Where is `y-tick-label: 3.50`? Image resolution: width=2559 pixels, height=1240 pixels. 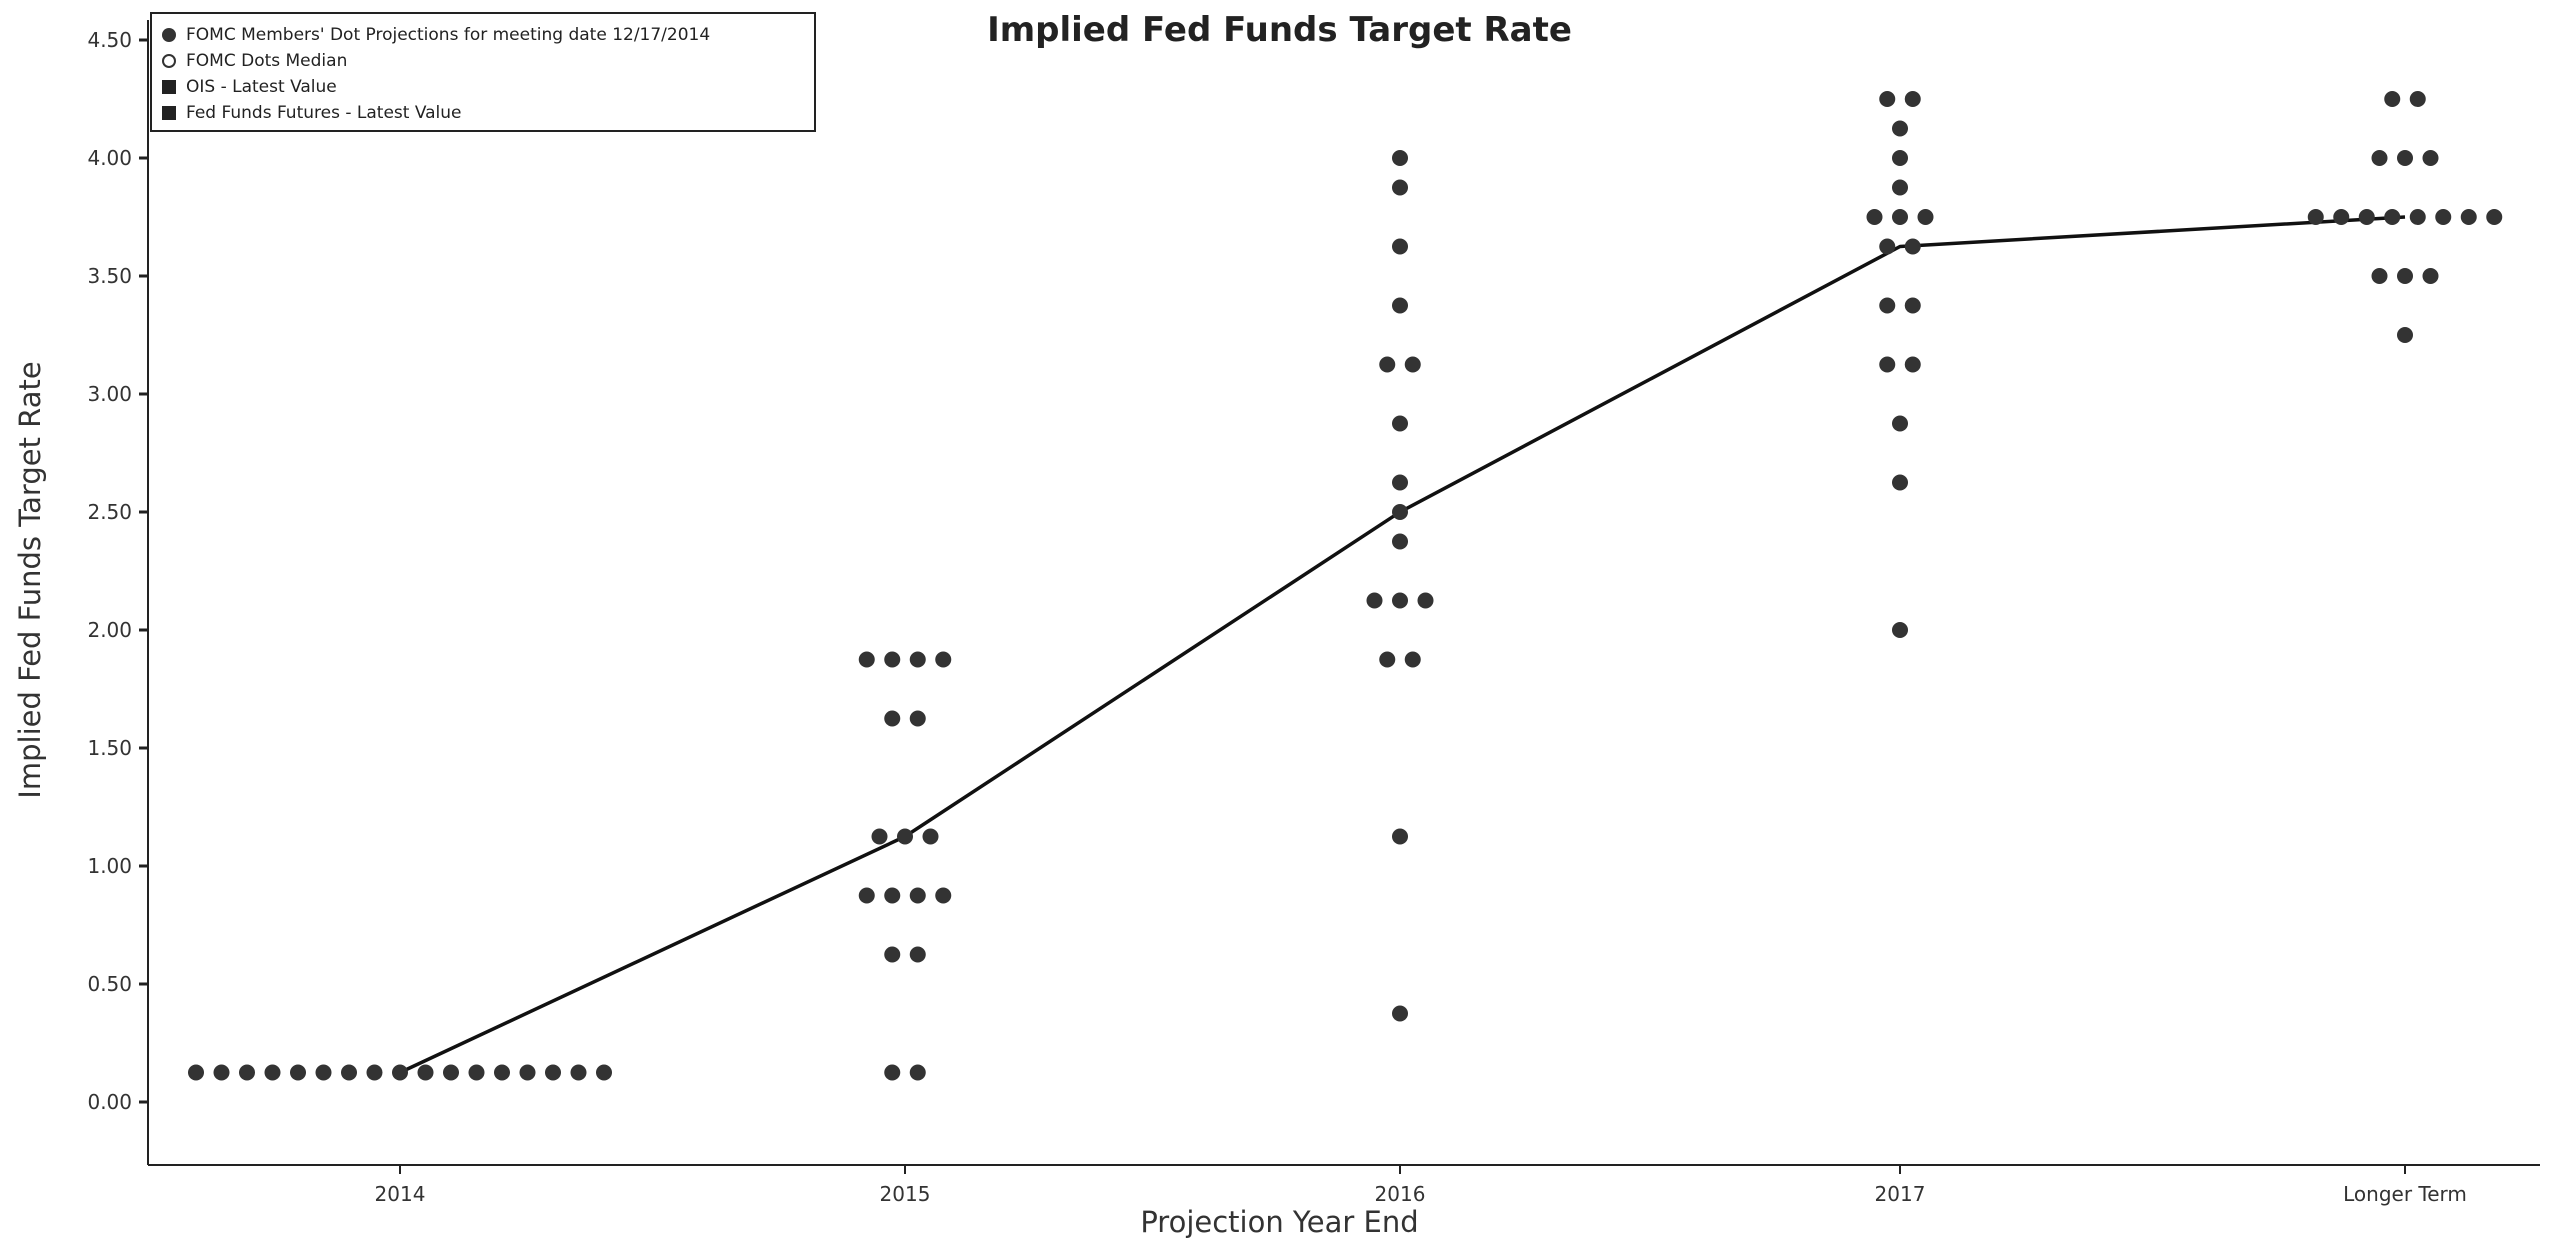 y-tick-label: 3.50 is located at coordinates (109, 276).